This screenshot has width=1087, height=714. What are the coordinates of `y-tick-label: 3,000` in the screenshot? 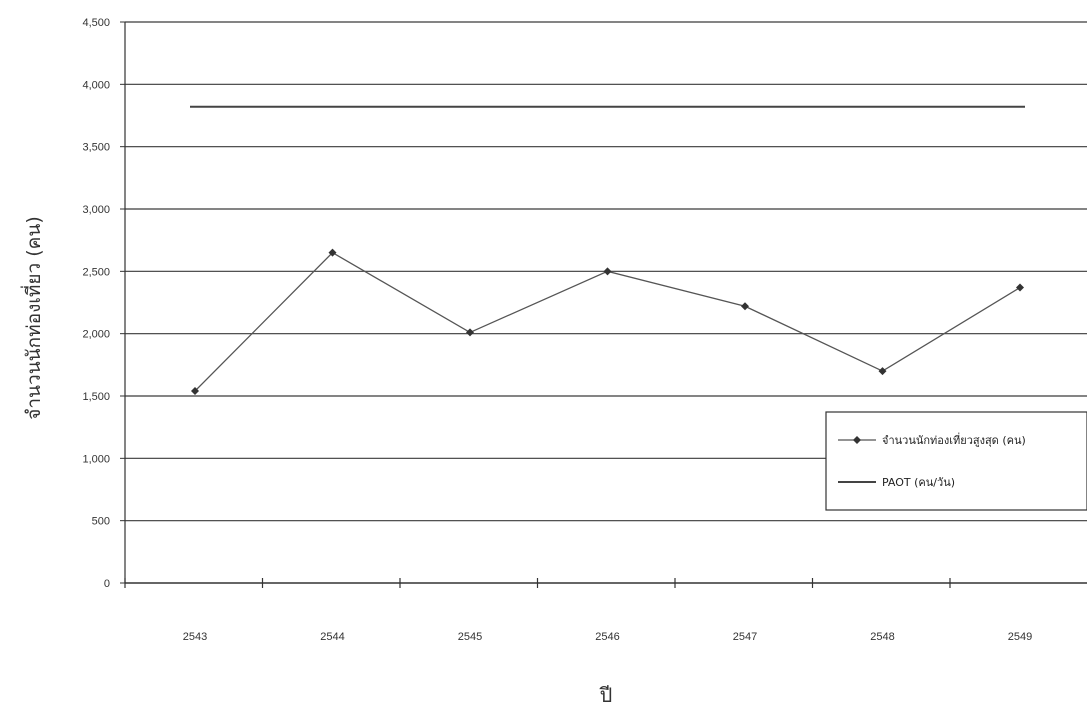 It's located at (96, 210).